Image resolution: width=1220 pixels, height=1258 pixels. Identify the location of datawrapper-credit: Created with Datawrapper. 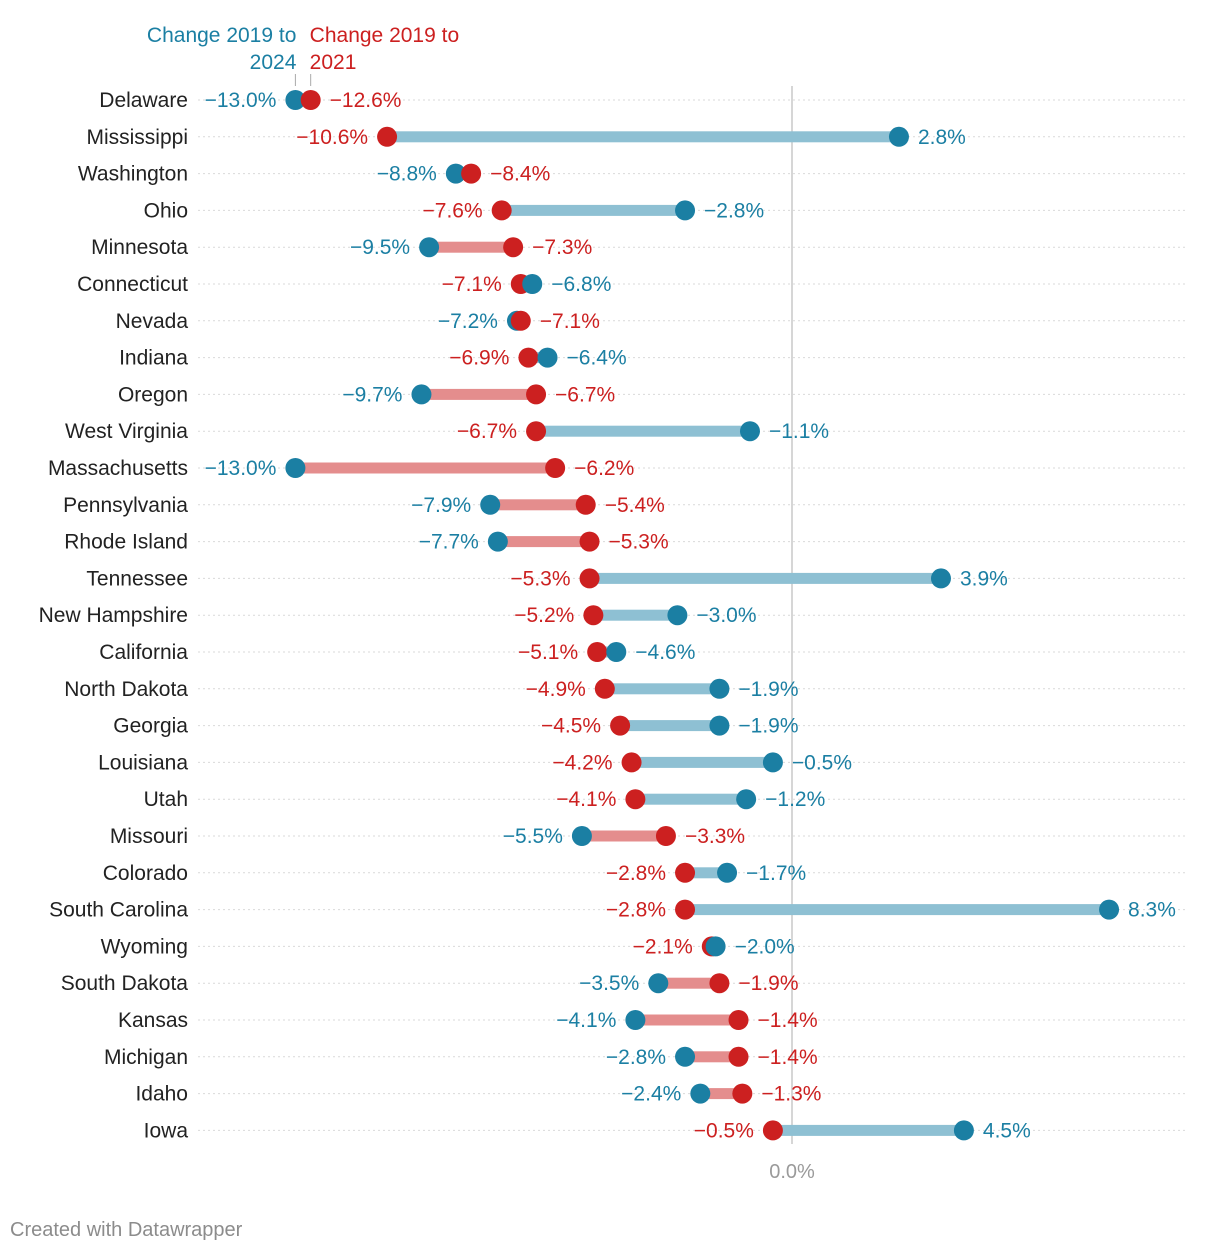
(126, 1230).